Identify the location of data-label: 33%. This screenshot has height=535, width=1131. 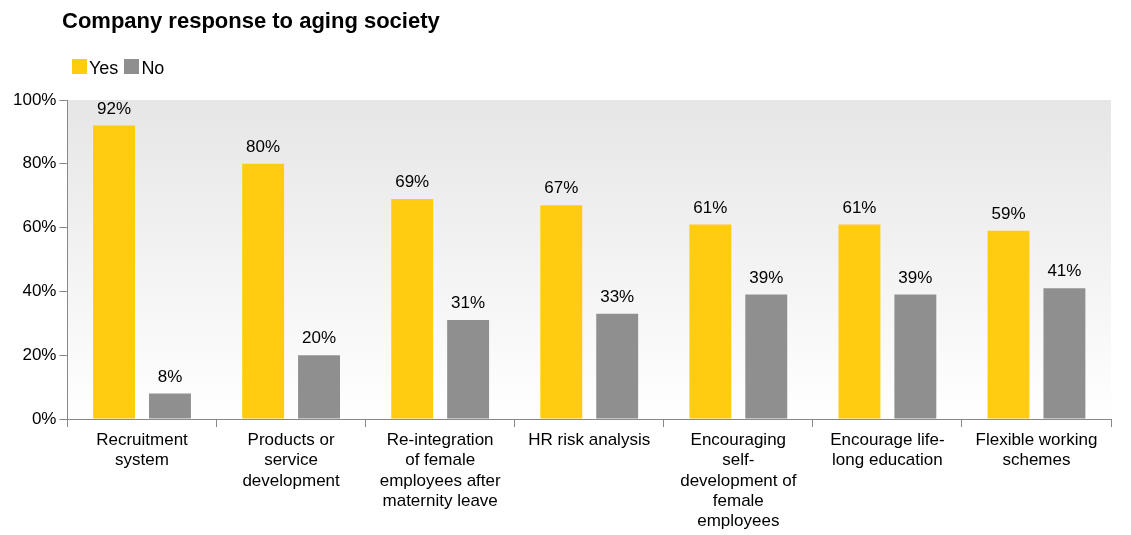
(617, 296).